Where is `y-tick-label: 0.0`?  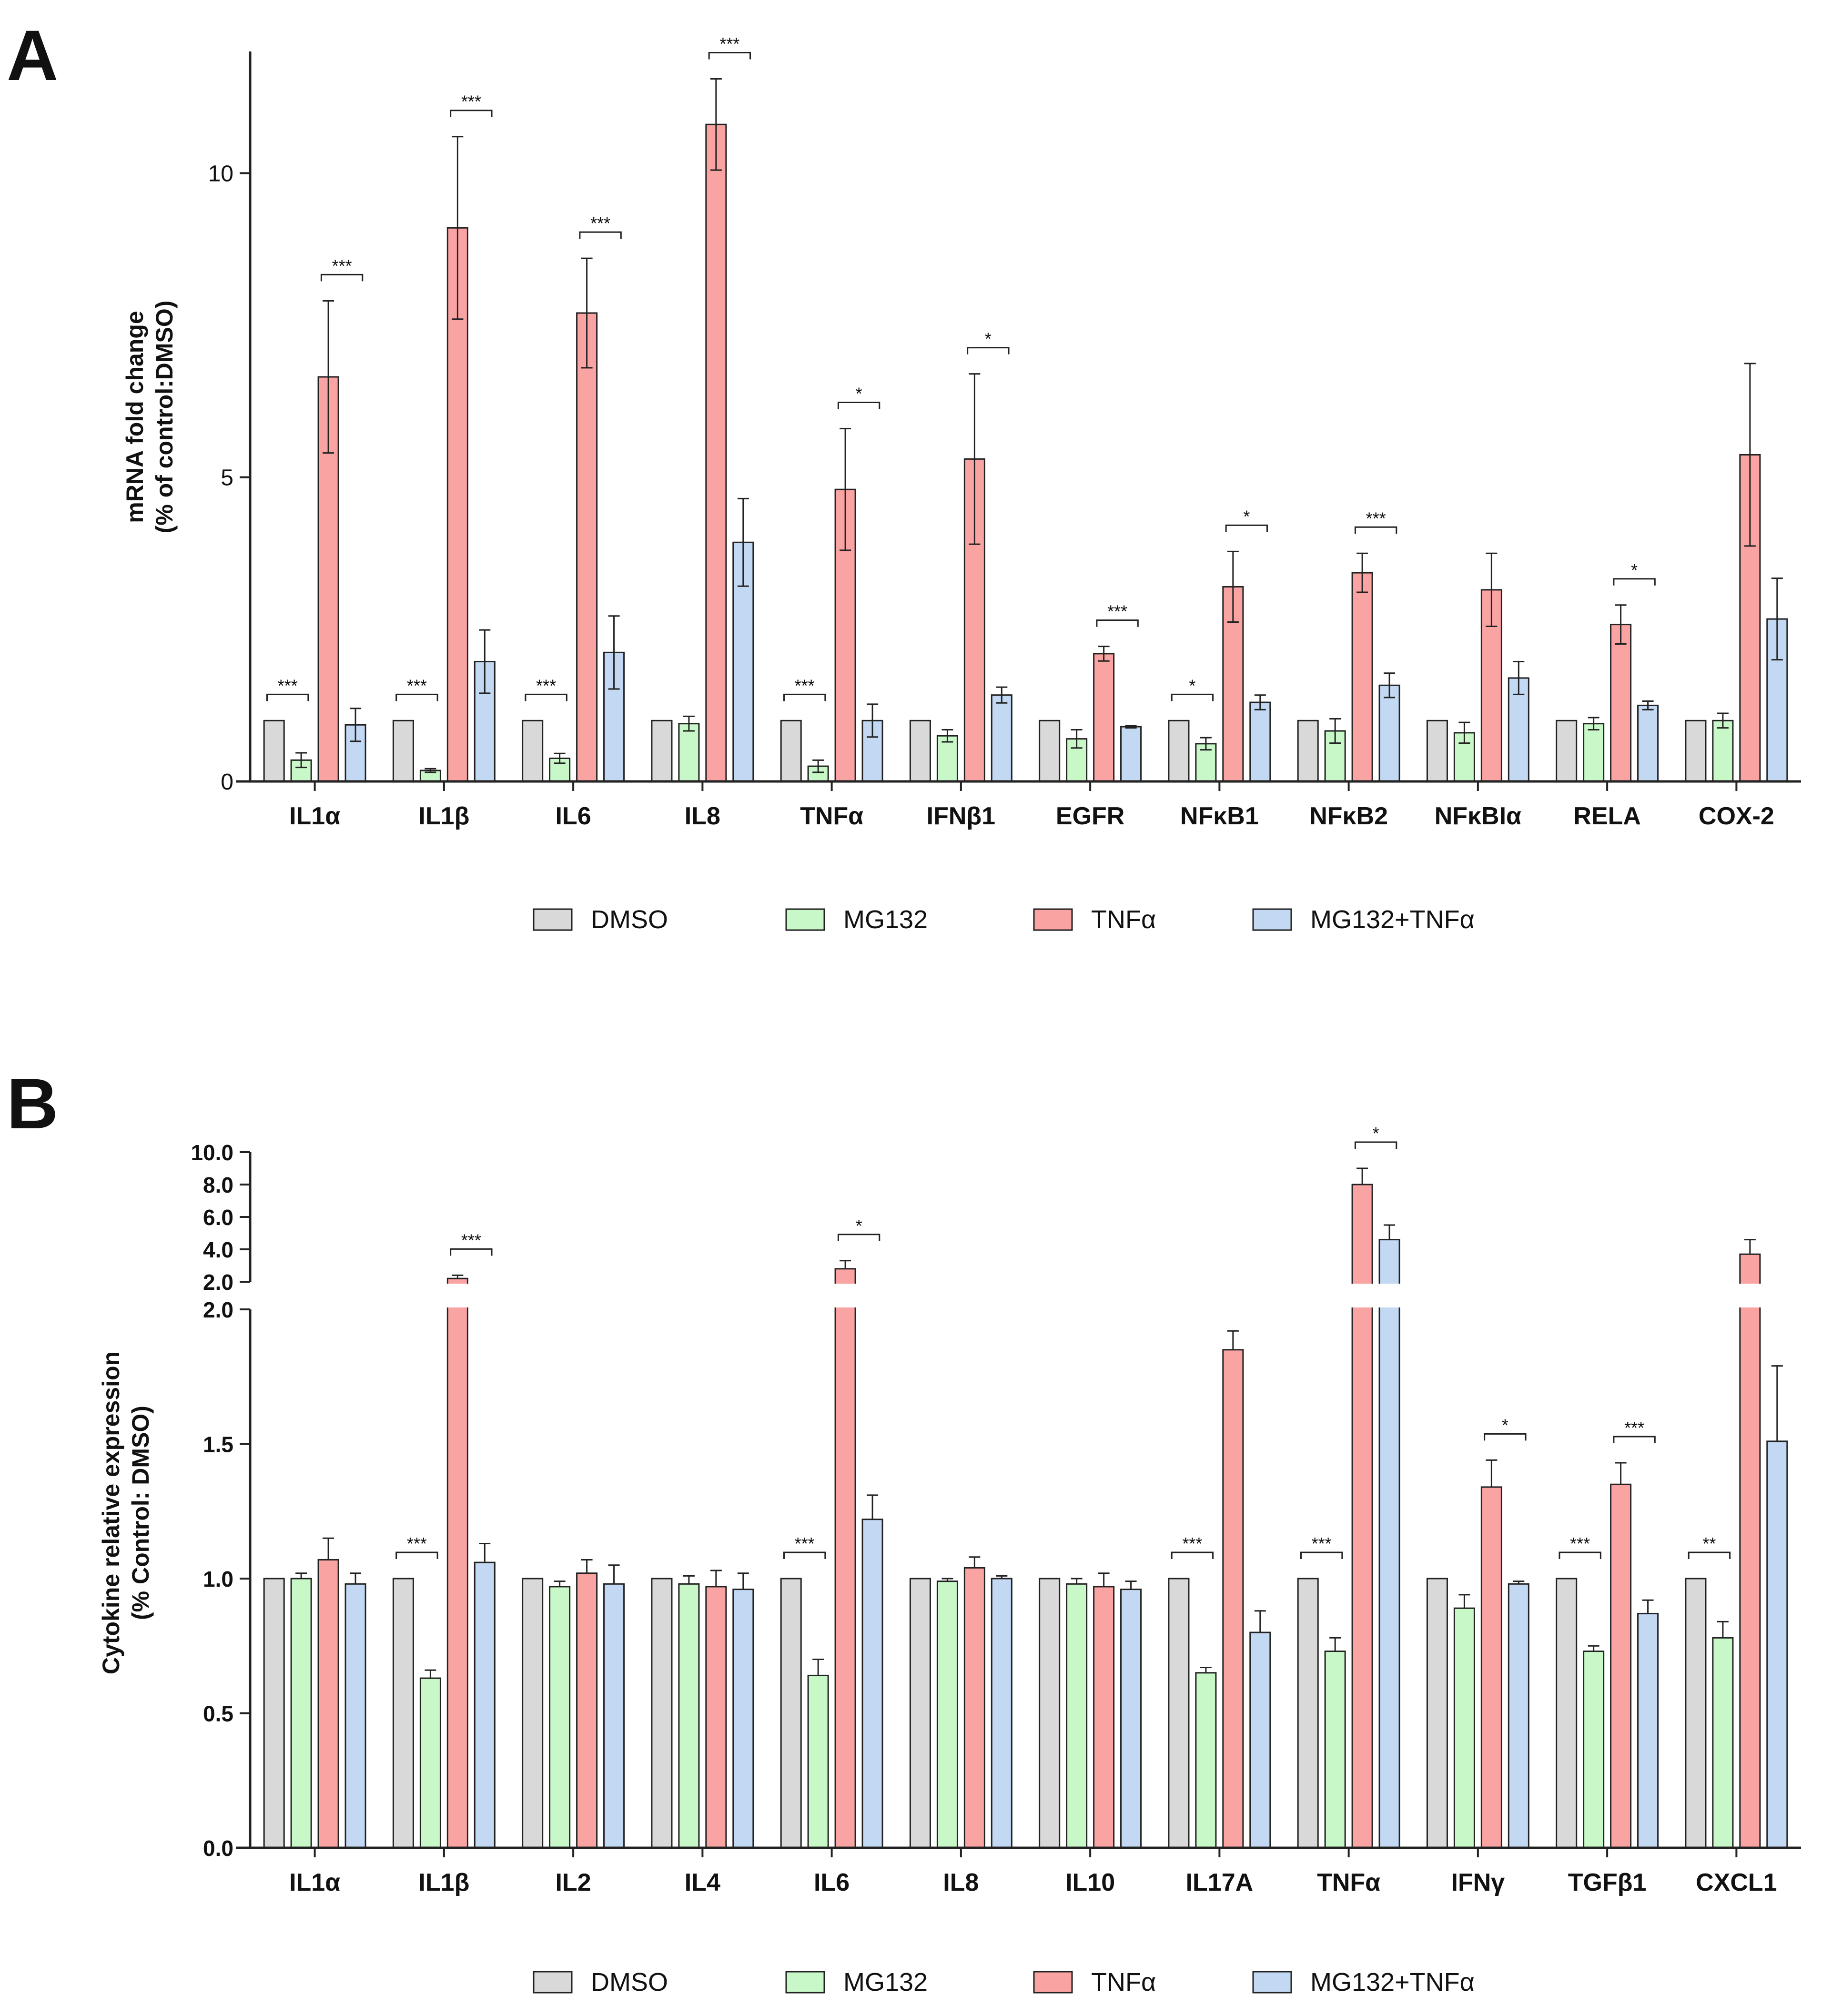
y-tick-label: 0.0 is located at coordinates (218, 1848).